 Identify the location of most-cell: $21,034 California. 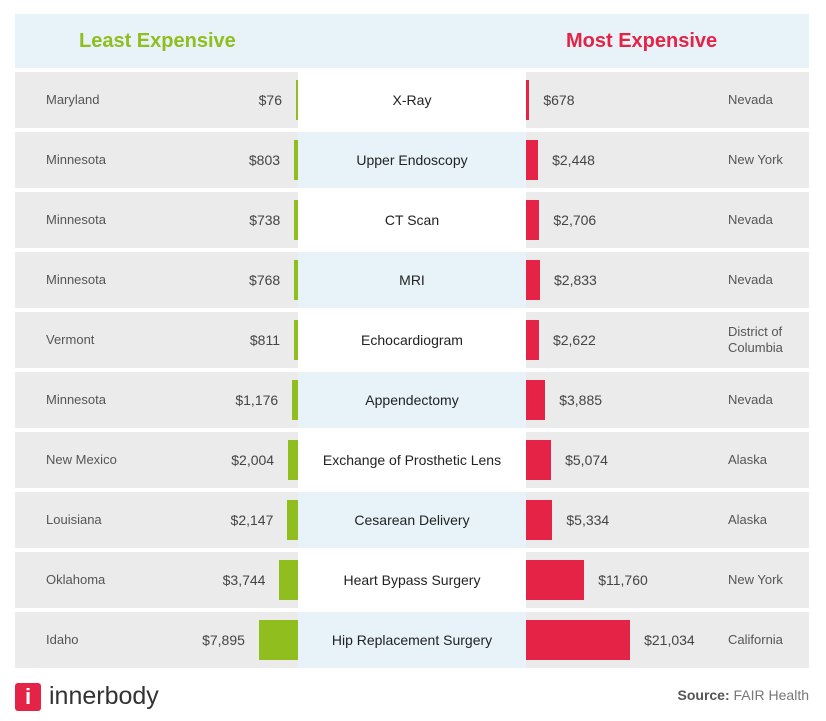
(667, 640).